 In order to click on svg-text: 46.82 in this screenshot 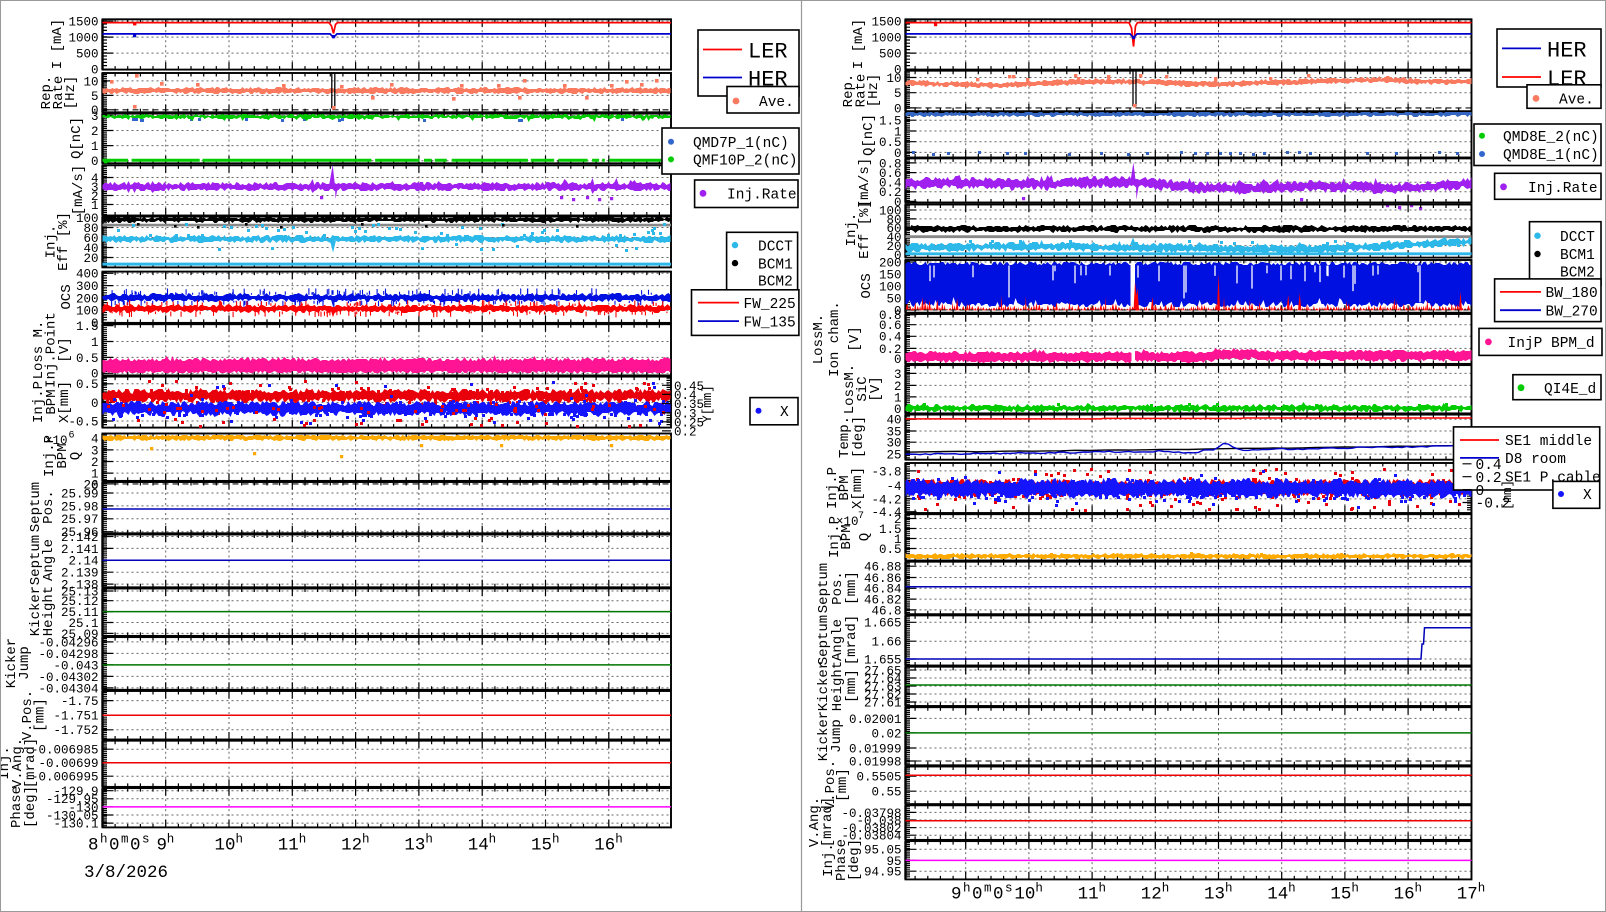, I will do `click(883, 601)`.